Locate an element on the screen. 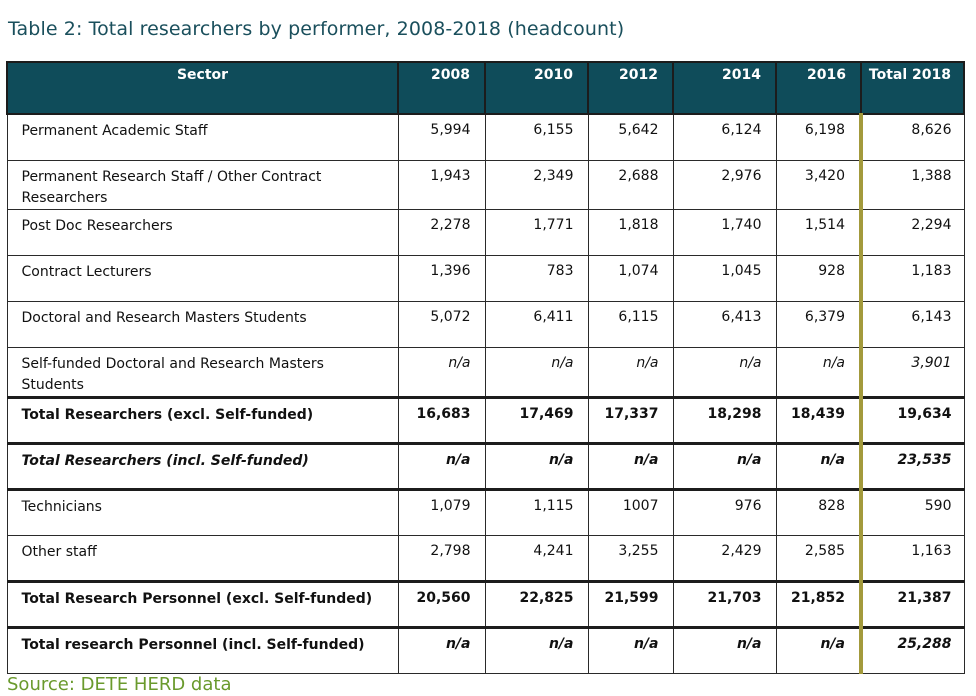  cell-2016: 828 is located at coordinates (818, 512).